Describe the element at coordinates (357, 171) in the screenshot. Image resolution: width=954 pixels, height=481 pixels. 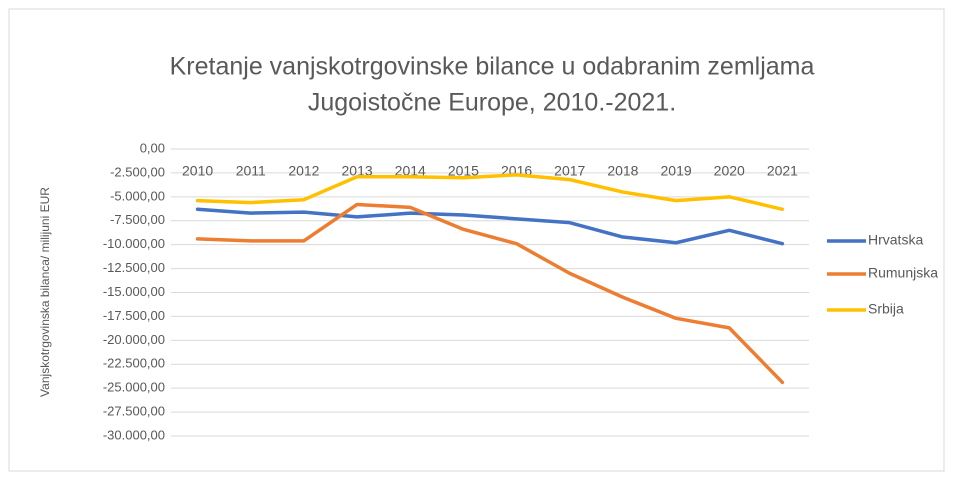
I see `x-tick-label: 2013` at that location.